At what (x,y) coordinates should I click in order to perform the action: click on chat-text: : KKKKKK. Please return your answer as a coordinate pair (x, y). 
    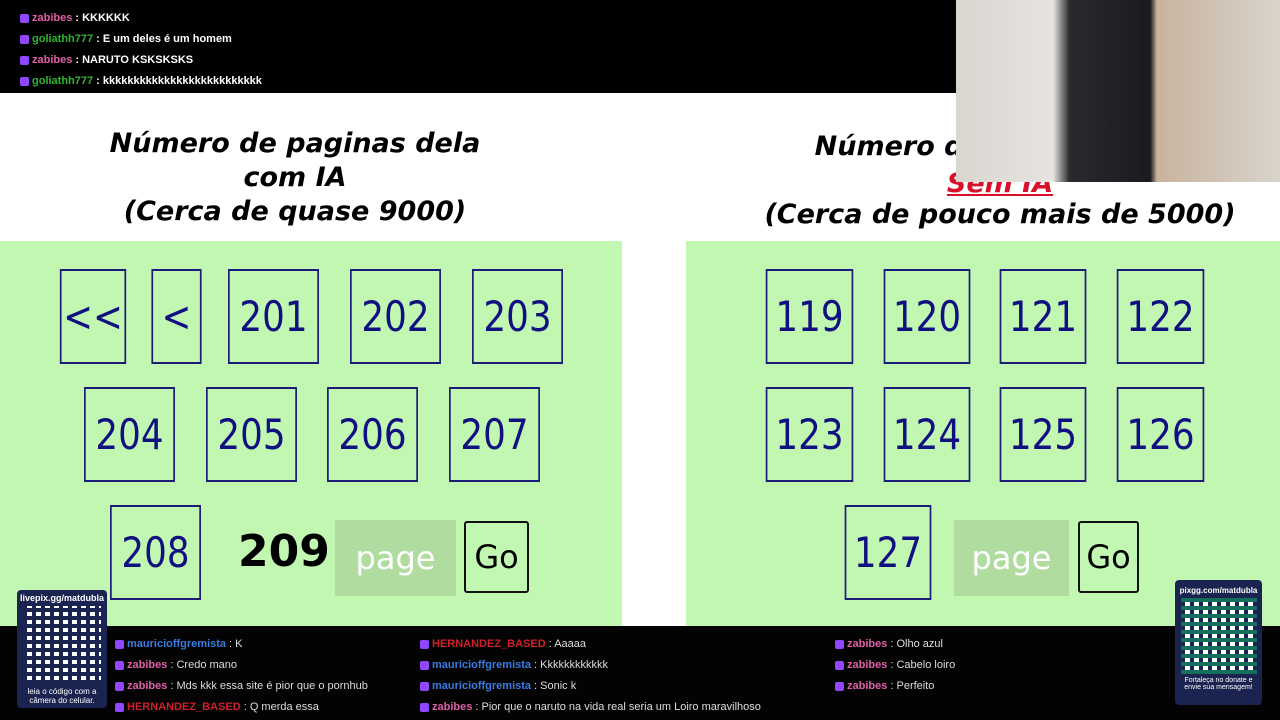
    Looking at the image, I should click on (102, 18).